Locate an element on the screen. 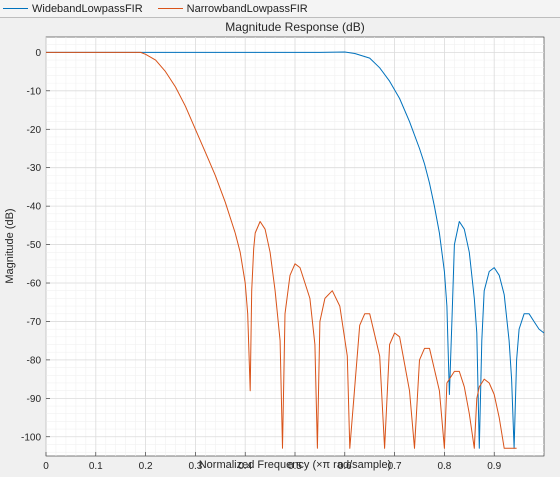 The height and width of the screenshot is (477, 560). chart-legend: WidebandLowpassFIR NarrowbandLowpassFIR is located at coordinates (280, 9).